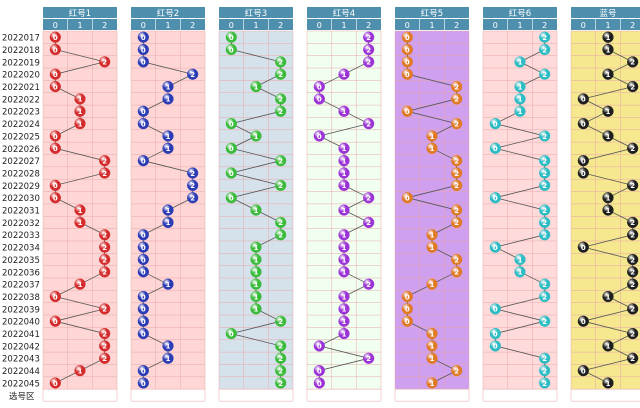 The width and height of the screenshot is (640, 408). What do you see at coordinates (21, 125) in the screenshot?
I see `period-label: 2022024` at bounding box center [21, 125].